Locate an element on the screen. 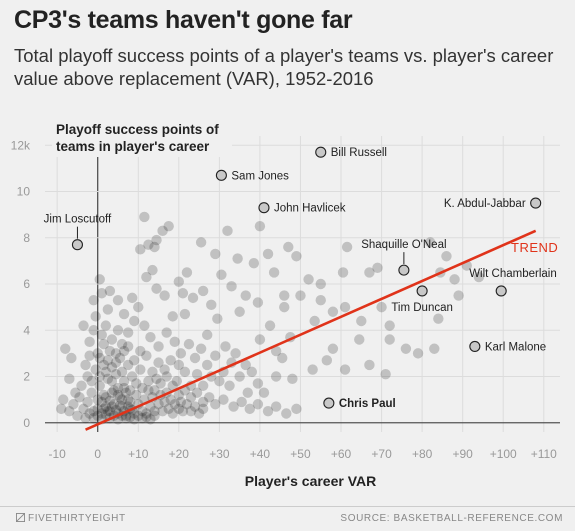 This screenshot has height=531, width=575. chart-title: CP3's teams haven't gone far is located at coordinates (183, 20).